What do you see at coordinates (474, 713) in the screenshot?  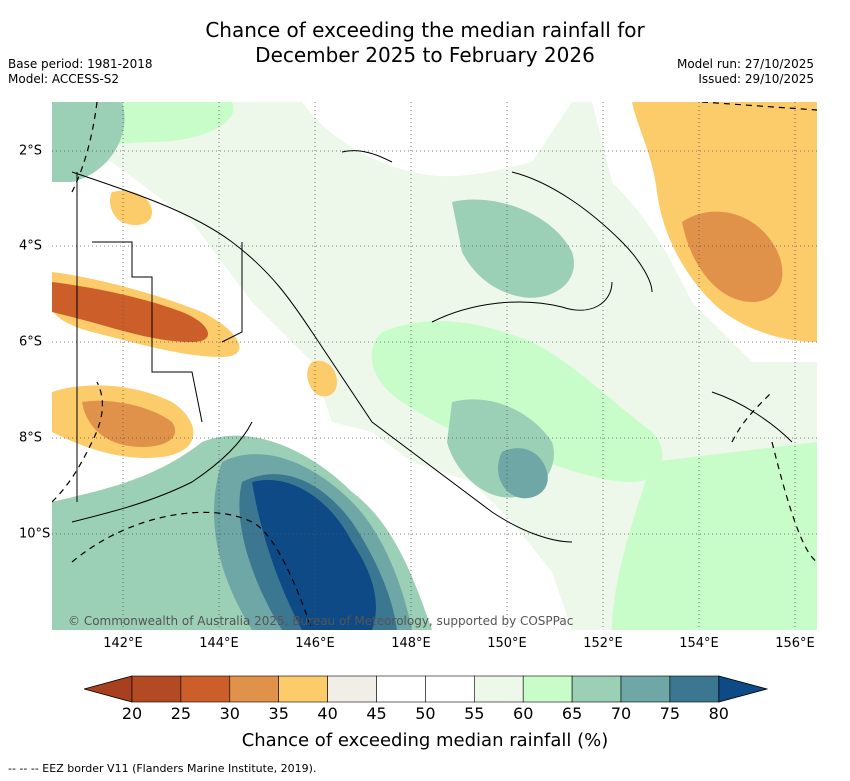 I see `colorbar-tick: 55` at bounding box center [474, 713].